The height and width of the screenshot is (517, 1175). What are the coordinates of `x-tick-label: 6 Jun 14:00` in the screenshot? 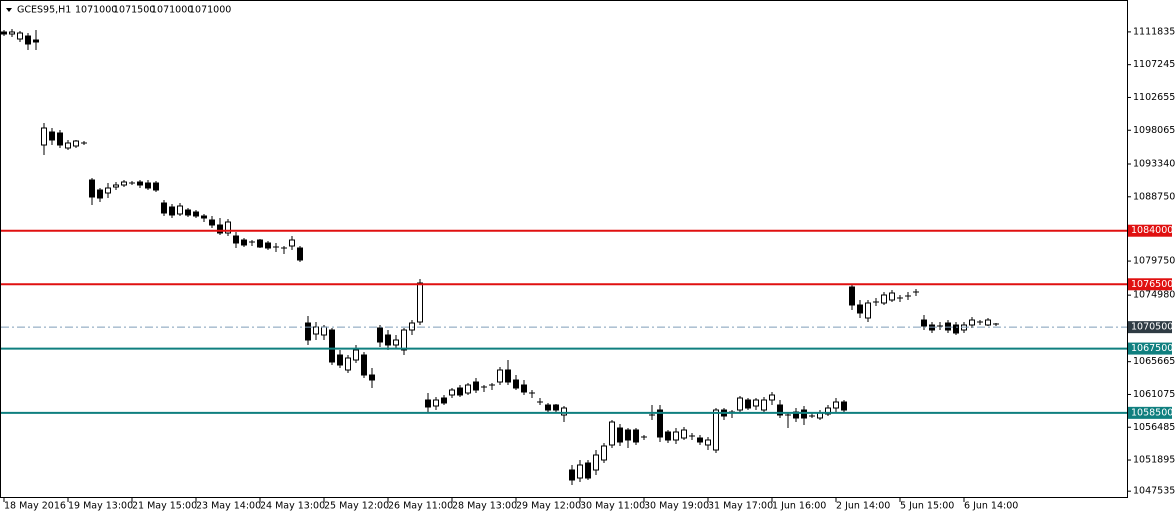 It's located at (991, 506).